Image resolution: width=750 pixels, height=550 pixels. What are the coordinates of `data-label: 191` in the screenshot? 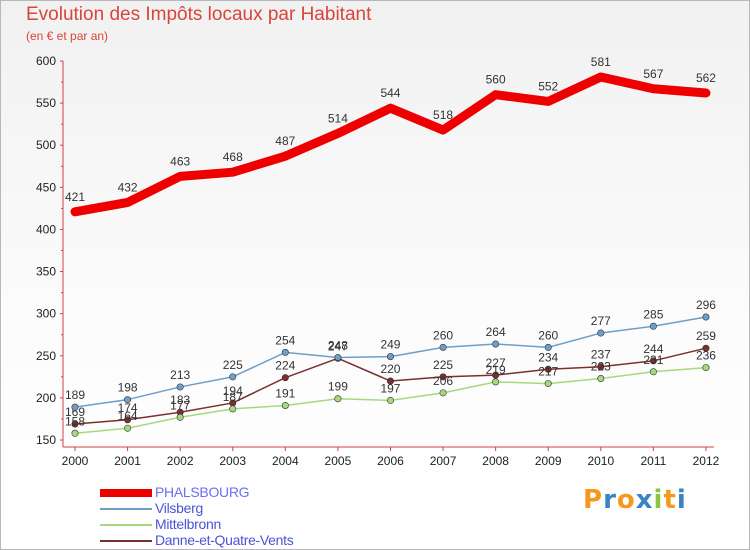 It's located at (285, 393).